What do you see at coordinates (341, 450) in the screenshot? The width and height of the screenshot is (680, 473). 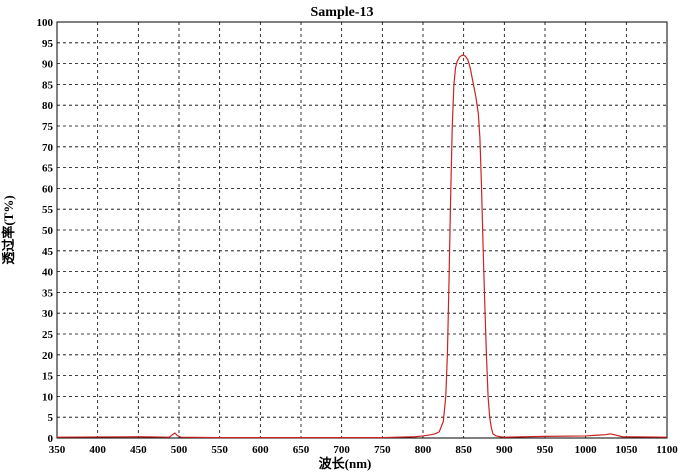 I see `x-tick-label: 700` at bounding box center [341, 450].